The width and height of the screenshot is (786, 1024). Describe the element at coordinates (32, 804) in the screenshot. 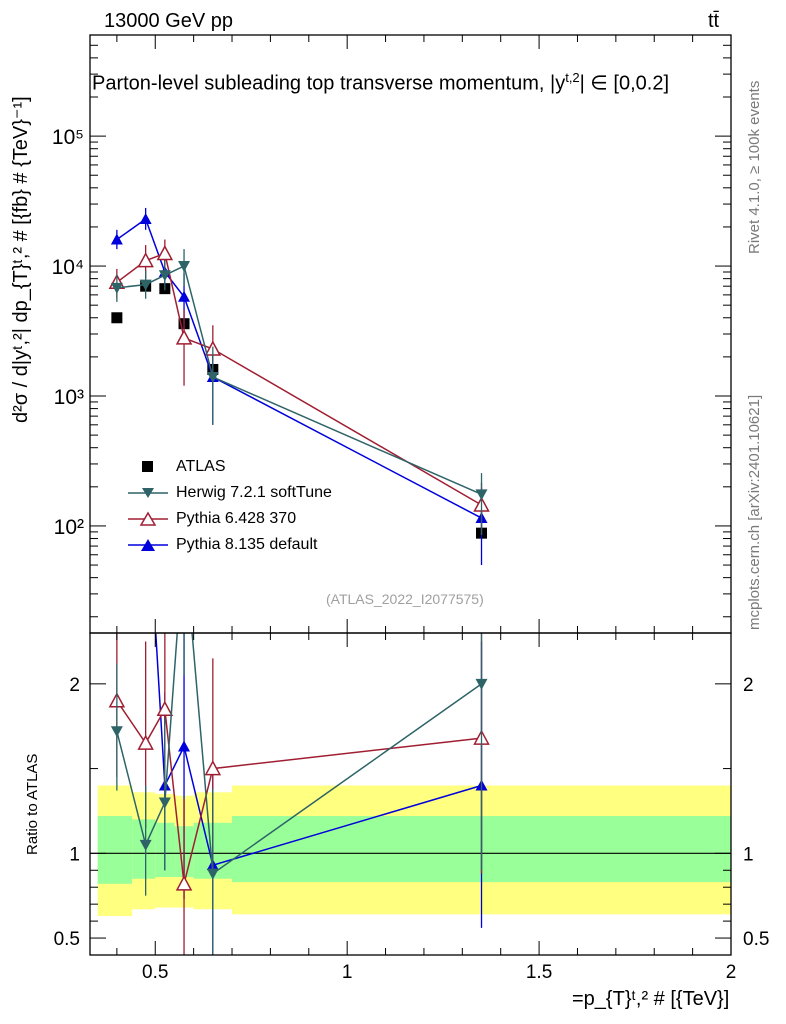

I see `ratio-y-axis-label: Ratio to ATLAS` at that location.